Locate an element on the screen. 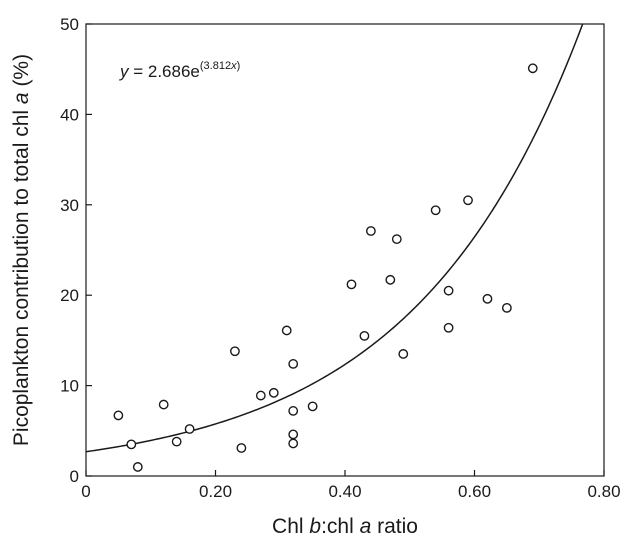 The height and width of the screenshot is (540, 626). x-tick-label: 0.60 is located at coordinates (474, 491).